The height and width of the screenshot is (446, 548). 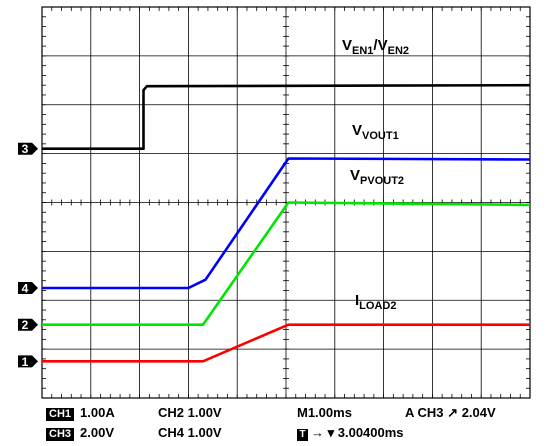 I want to click on trigger-readout: A CH3 ↗ 2.04V, so click(x=450, y=413).